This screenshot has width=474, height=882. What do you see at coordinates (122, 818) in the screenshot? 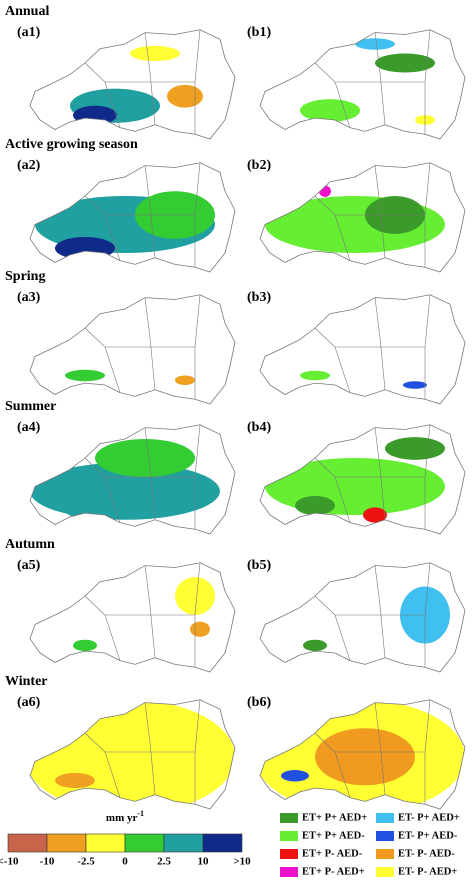
I see `unit-text: mm yr` at bounding box center [122, 818].